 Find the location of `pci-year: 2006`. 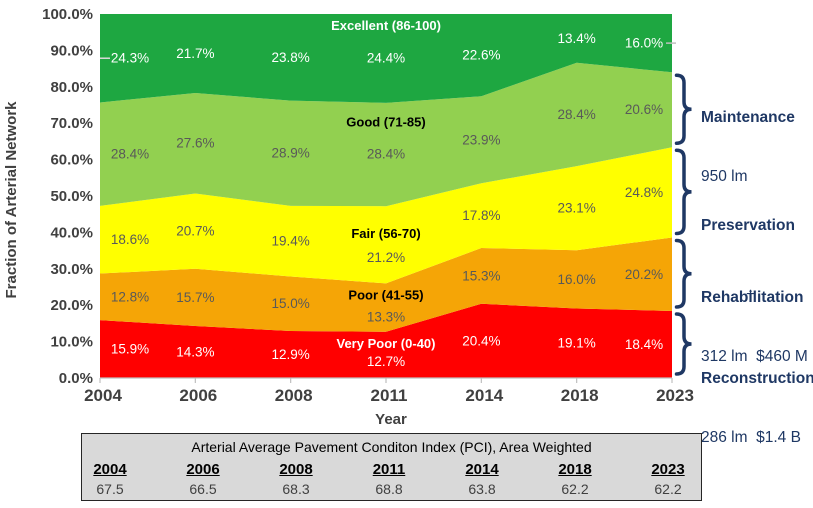

pci-year: 2006 is located at coordinates (203, 469).